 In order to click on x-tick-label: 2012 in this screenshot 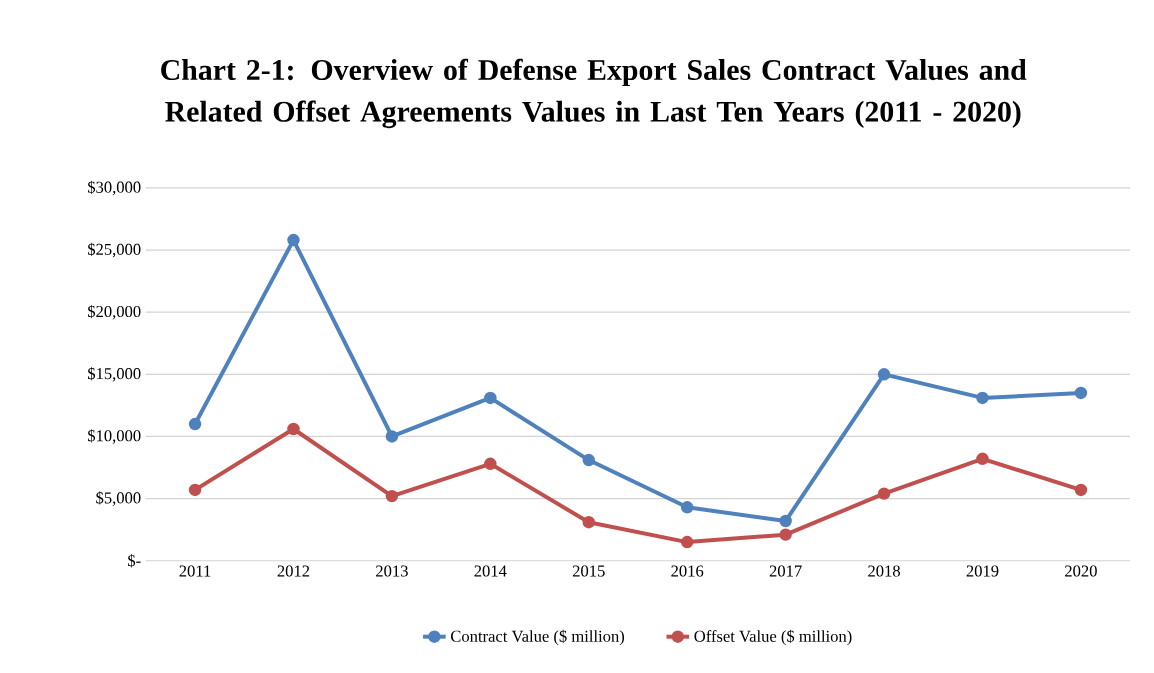, I will do `click(293, 571)`.